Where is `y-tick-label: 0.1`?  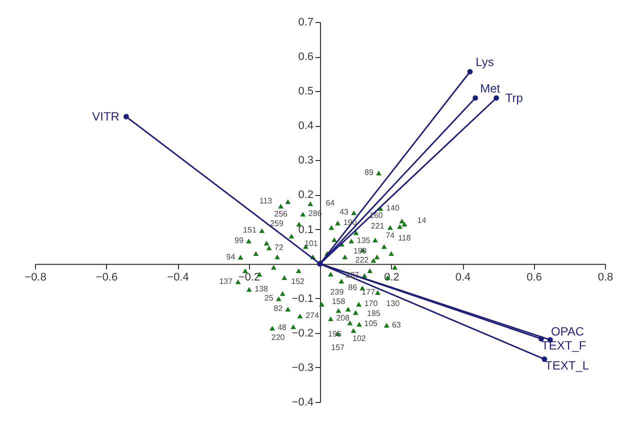
y-tick-label: 0.1 is located at coordinates (306, 230).